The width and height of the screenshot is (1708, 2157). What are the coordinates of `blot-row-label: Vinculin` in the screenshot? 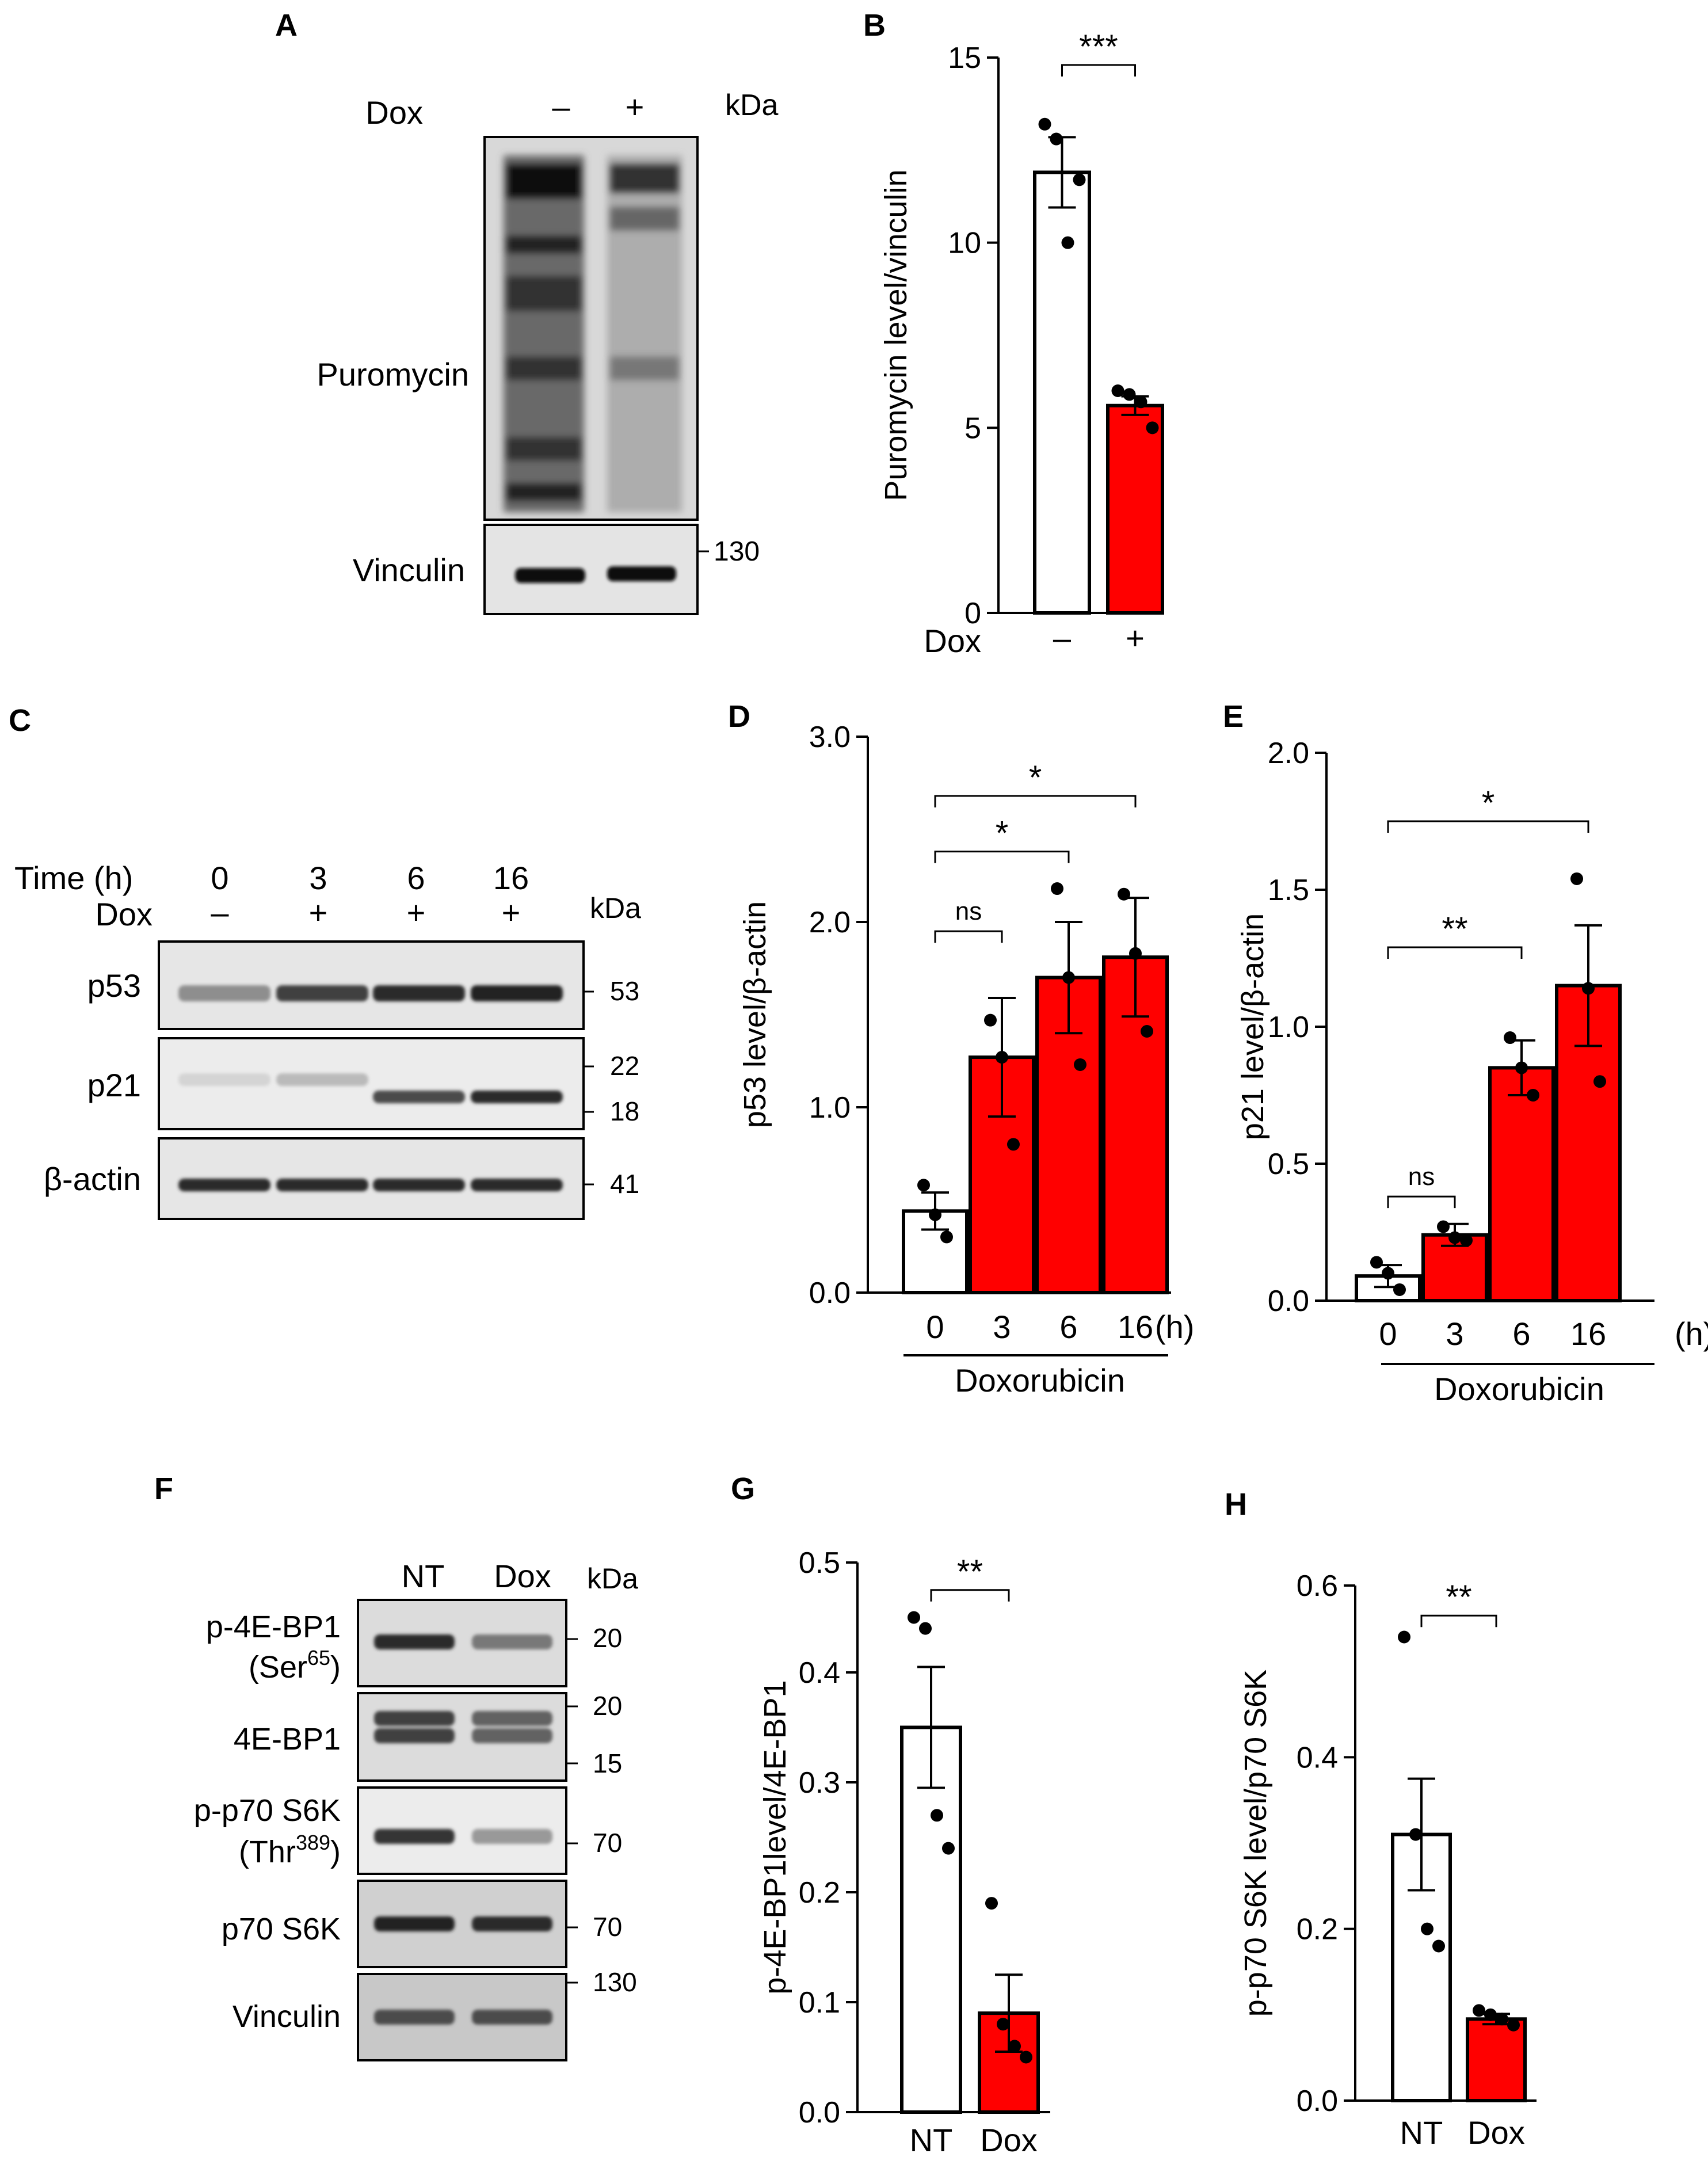 It's located at (409, 570).